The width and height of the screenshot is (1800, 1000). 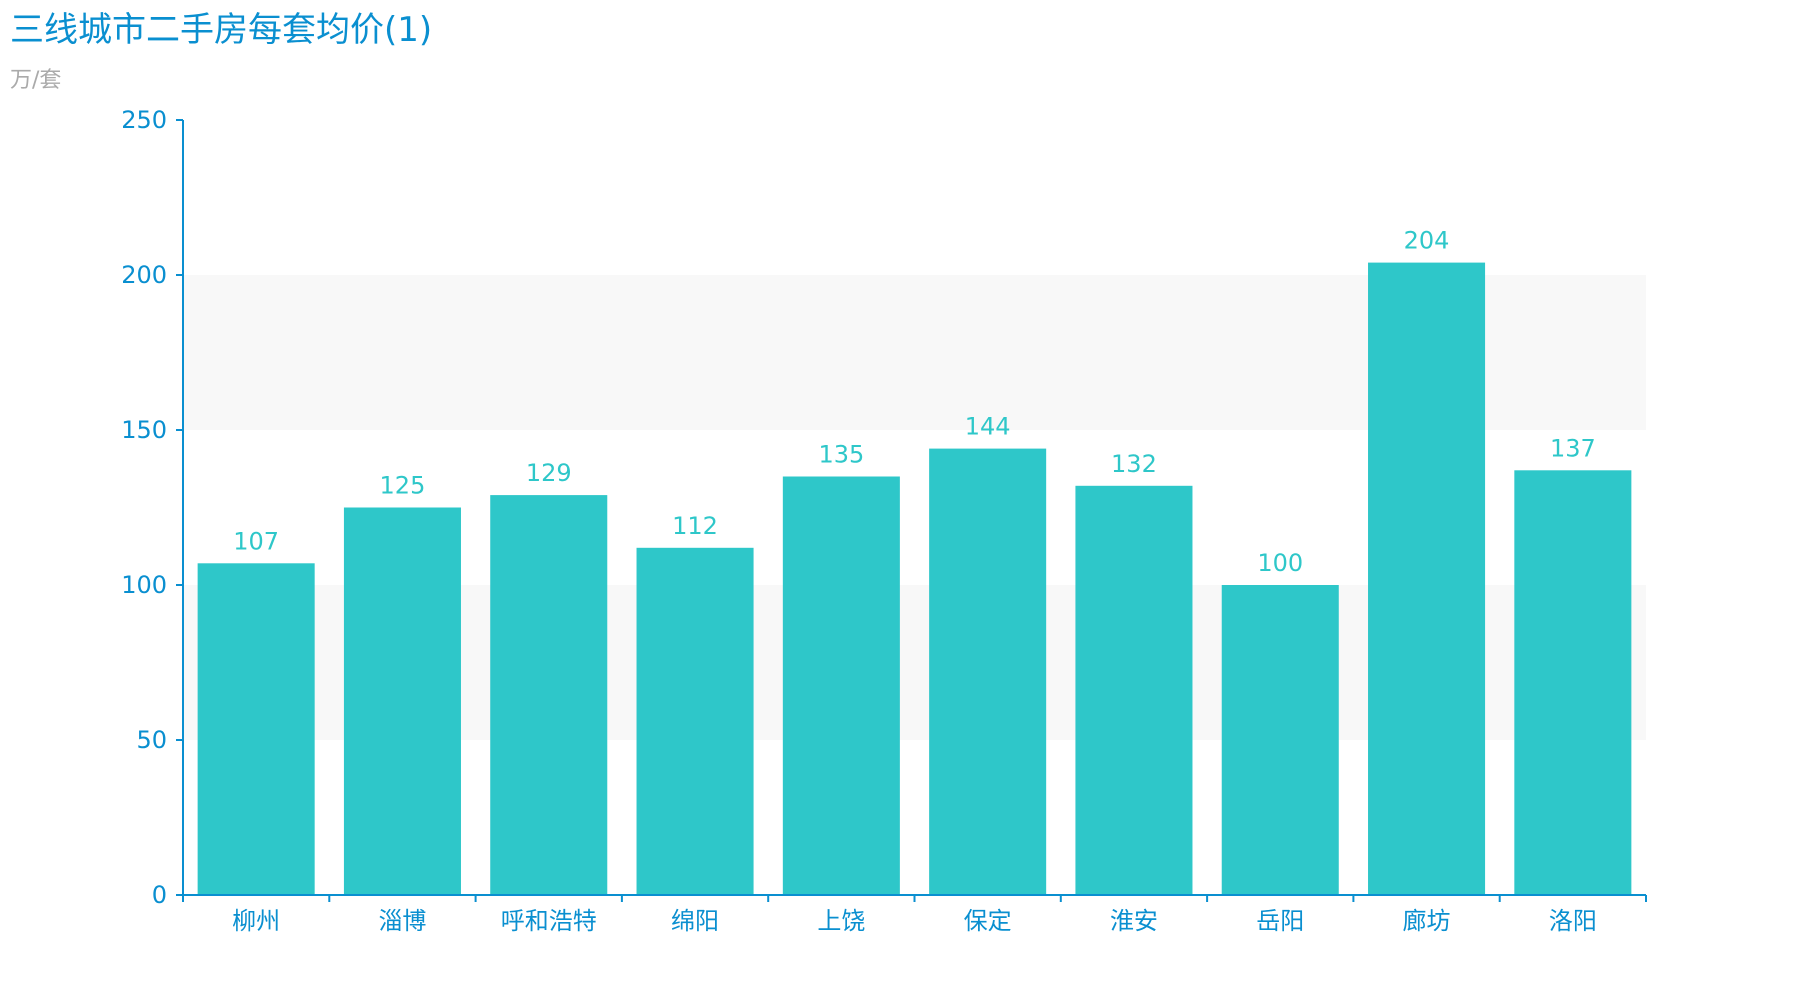 I want to click on data-label: 100, so click(x=1280, y=563).